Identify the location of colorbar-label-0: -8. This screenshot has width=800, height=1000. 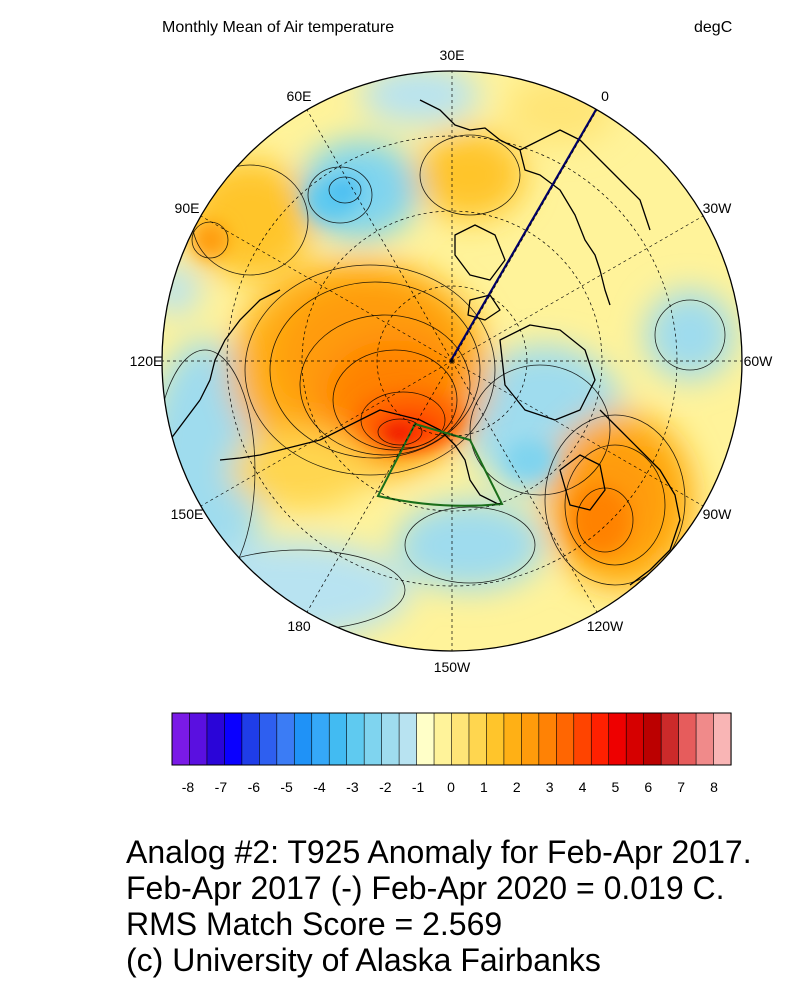
(188, 787).